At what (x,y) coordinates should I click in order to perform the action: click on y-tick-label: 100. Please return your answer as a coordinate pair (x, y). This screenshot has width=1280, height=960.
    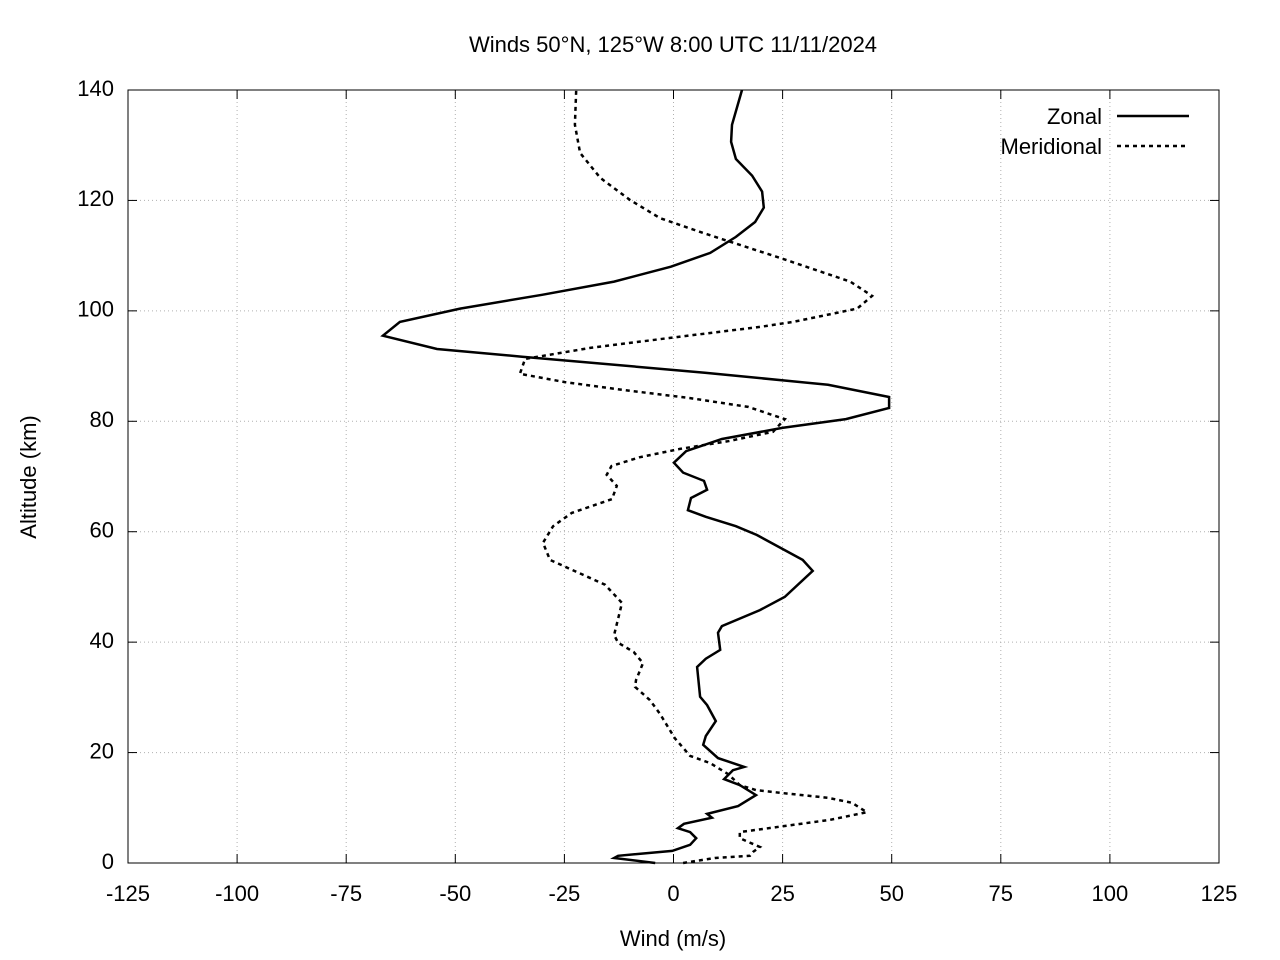
    Looking at the image, I should click on (95, 309).